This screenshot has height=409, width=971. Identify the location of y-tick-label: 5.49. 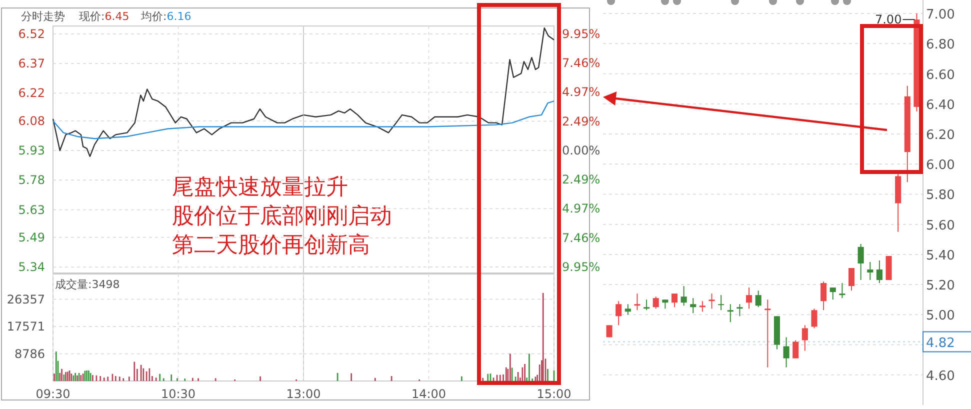
(31, 237).